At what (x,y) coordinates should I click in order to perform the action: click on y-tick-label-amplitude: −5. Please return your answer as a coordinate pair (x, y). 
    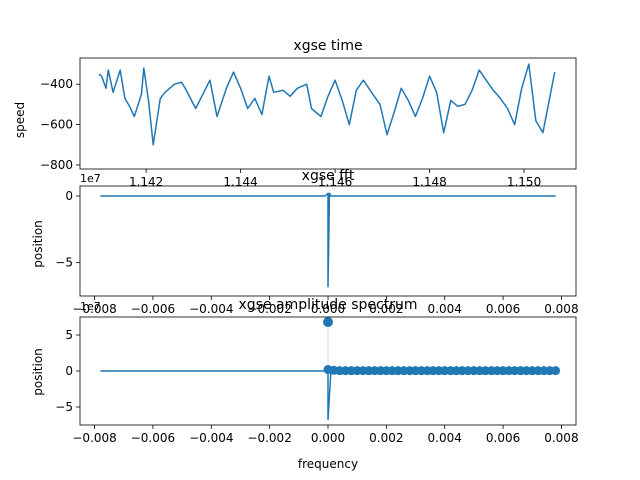
    Looking at the image, I should click on (64, 407).